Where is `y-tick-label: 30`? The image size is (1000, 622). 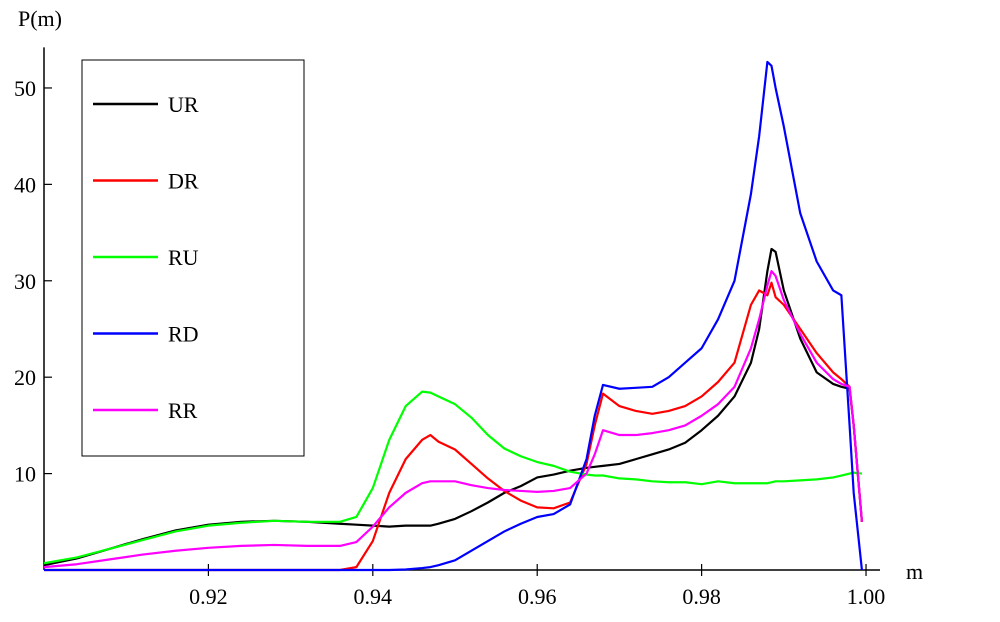
y-tick-label: 30 is located at coordinates (25, 281).